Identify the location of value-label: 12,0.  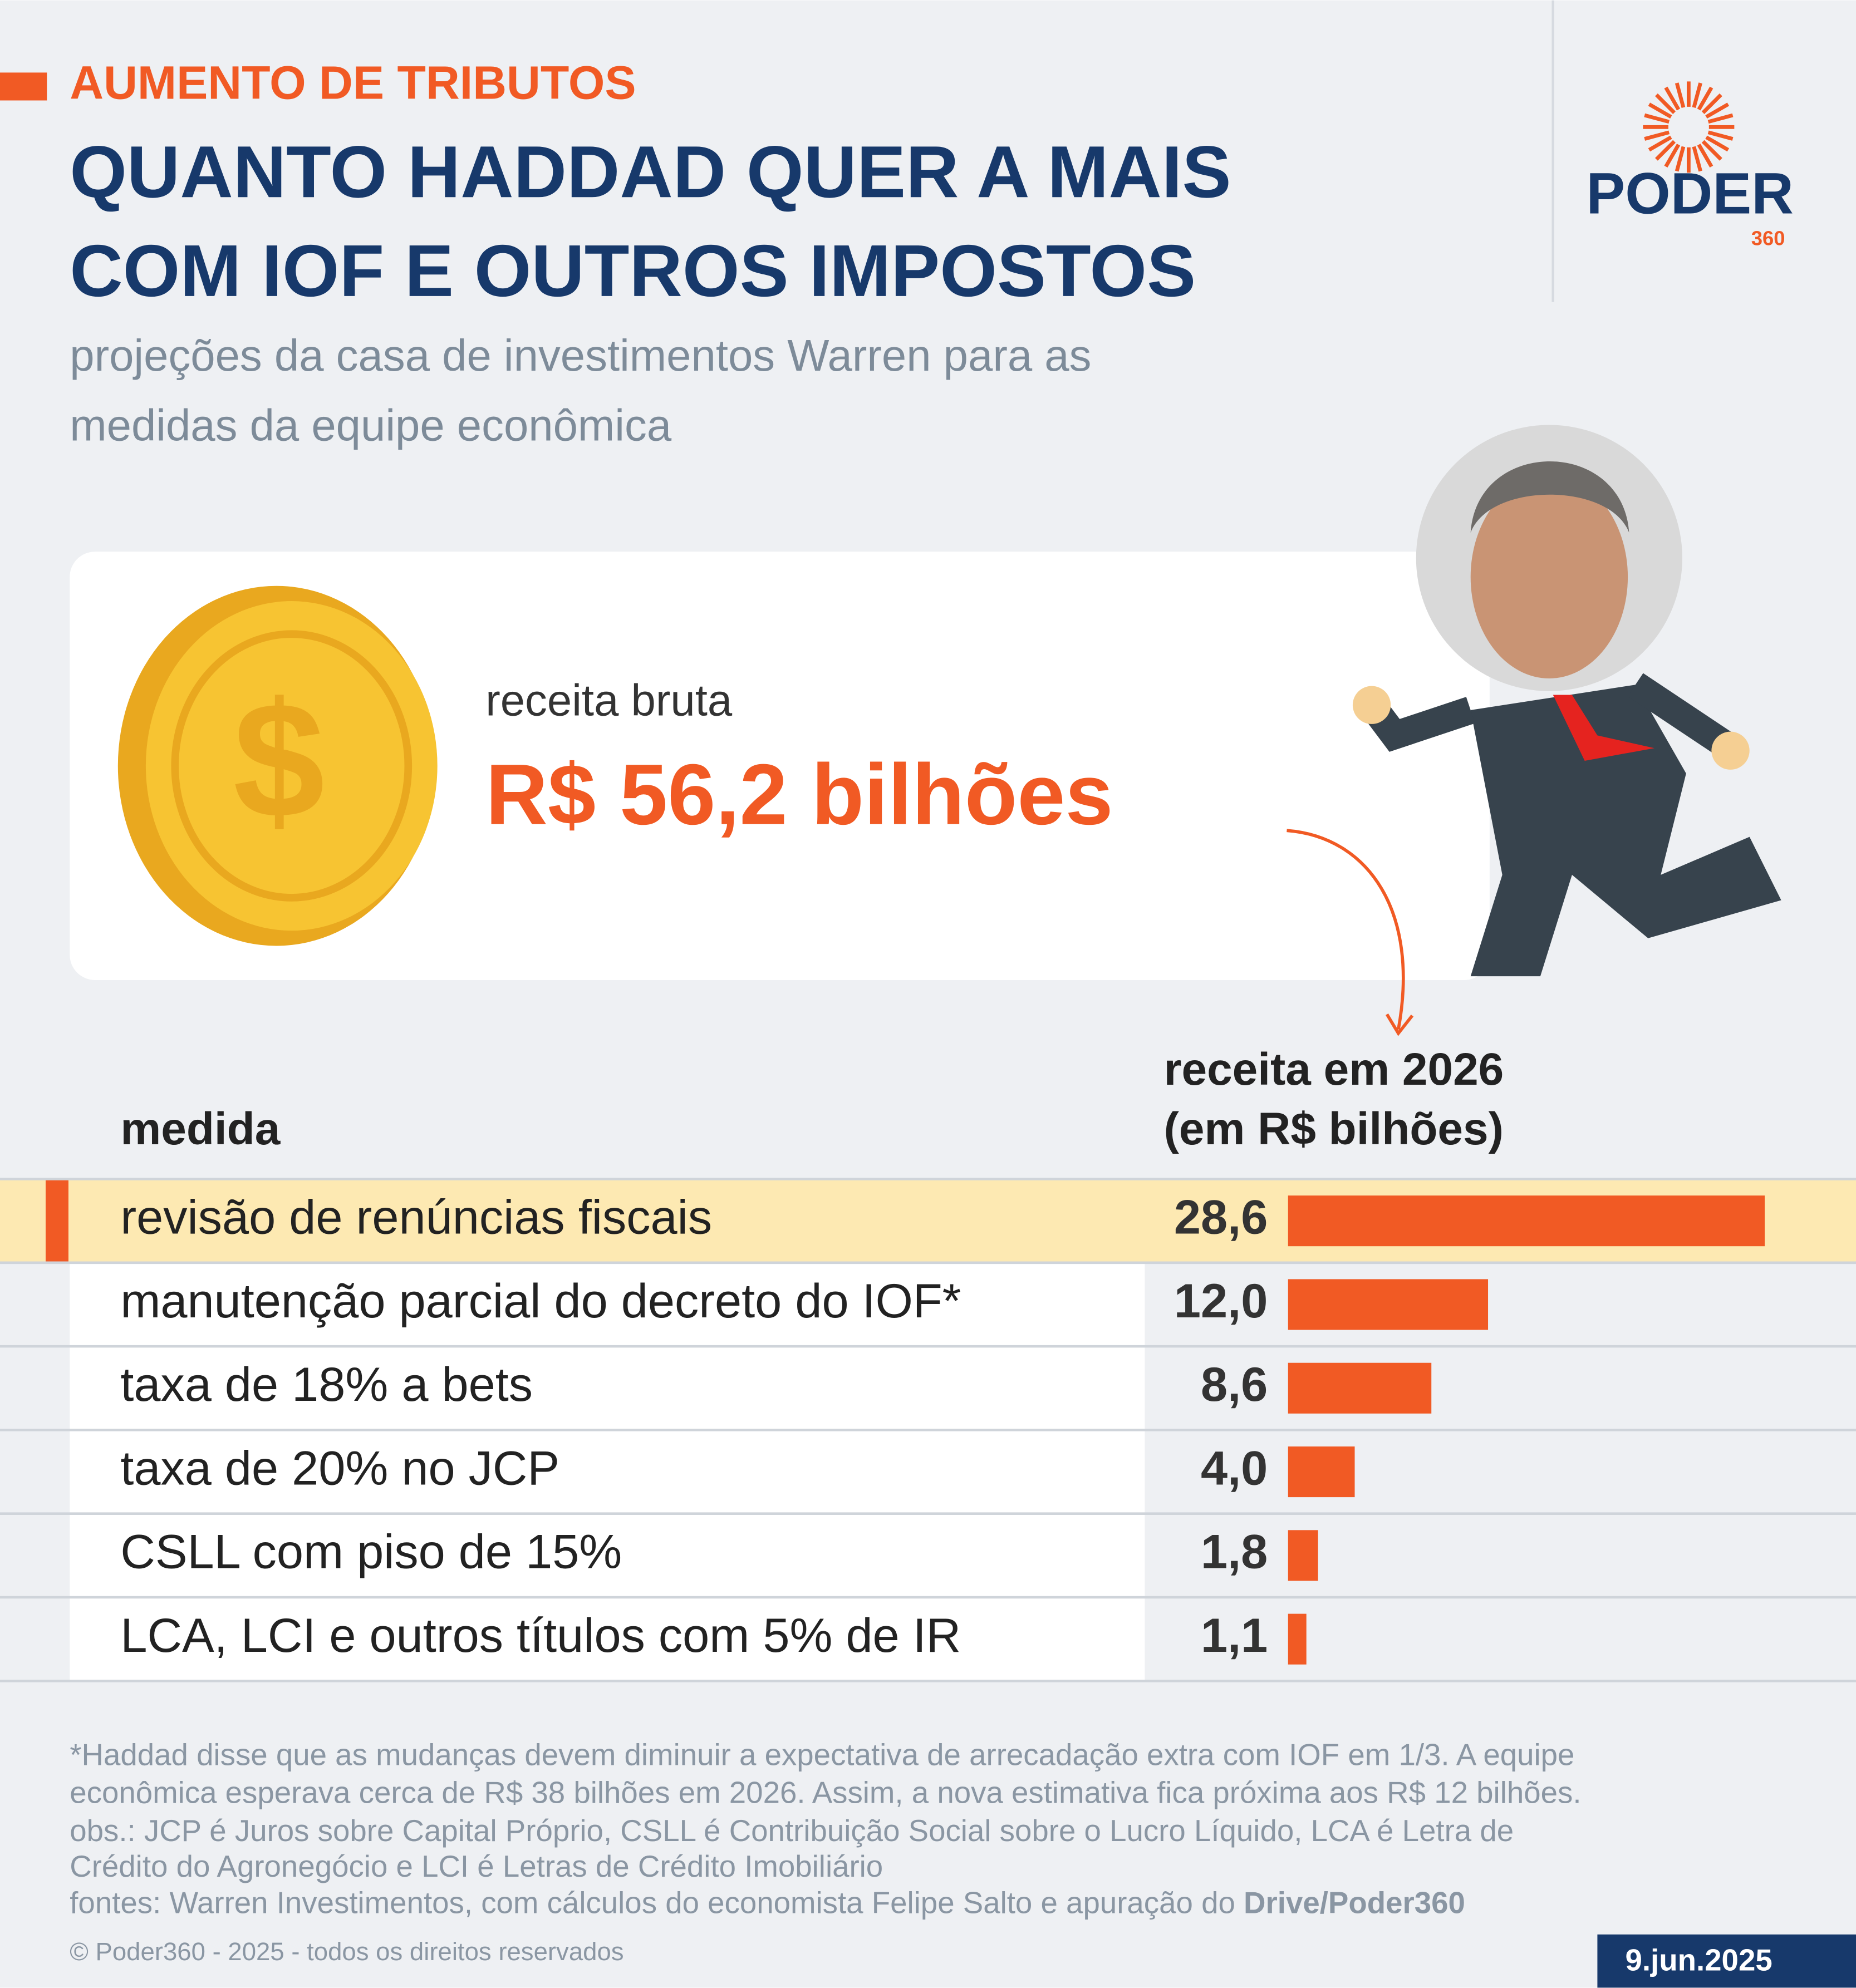
(1221, 1301).